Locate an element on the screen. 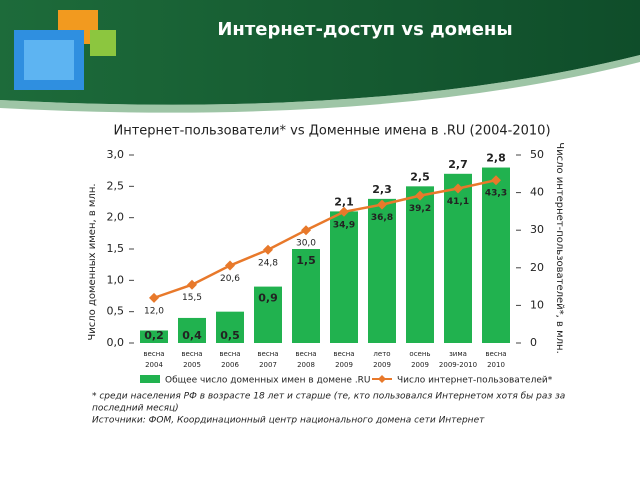 The image size is (640, 484). x-tick-label: 2004 is located at coordinates (154, 365).